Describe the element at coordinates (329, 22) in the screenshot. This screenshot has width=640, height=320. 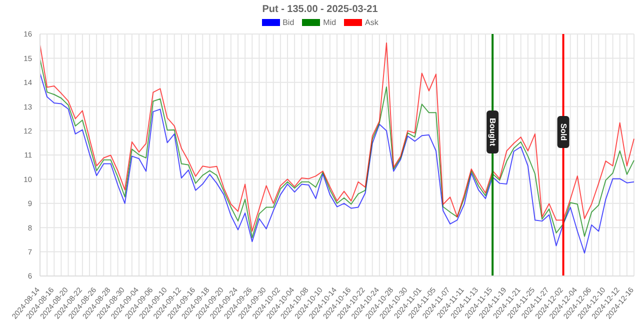
I see `legend-label: Mid` at that location.